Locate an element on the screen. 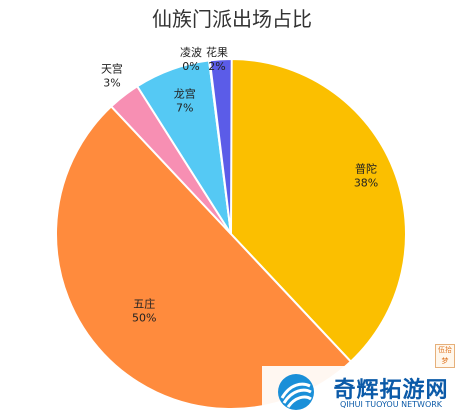  slice-value-3: 3% is located at coordinates (111, 83).